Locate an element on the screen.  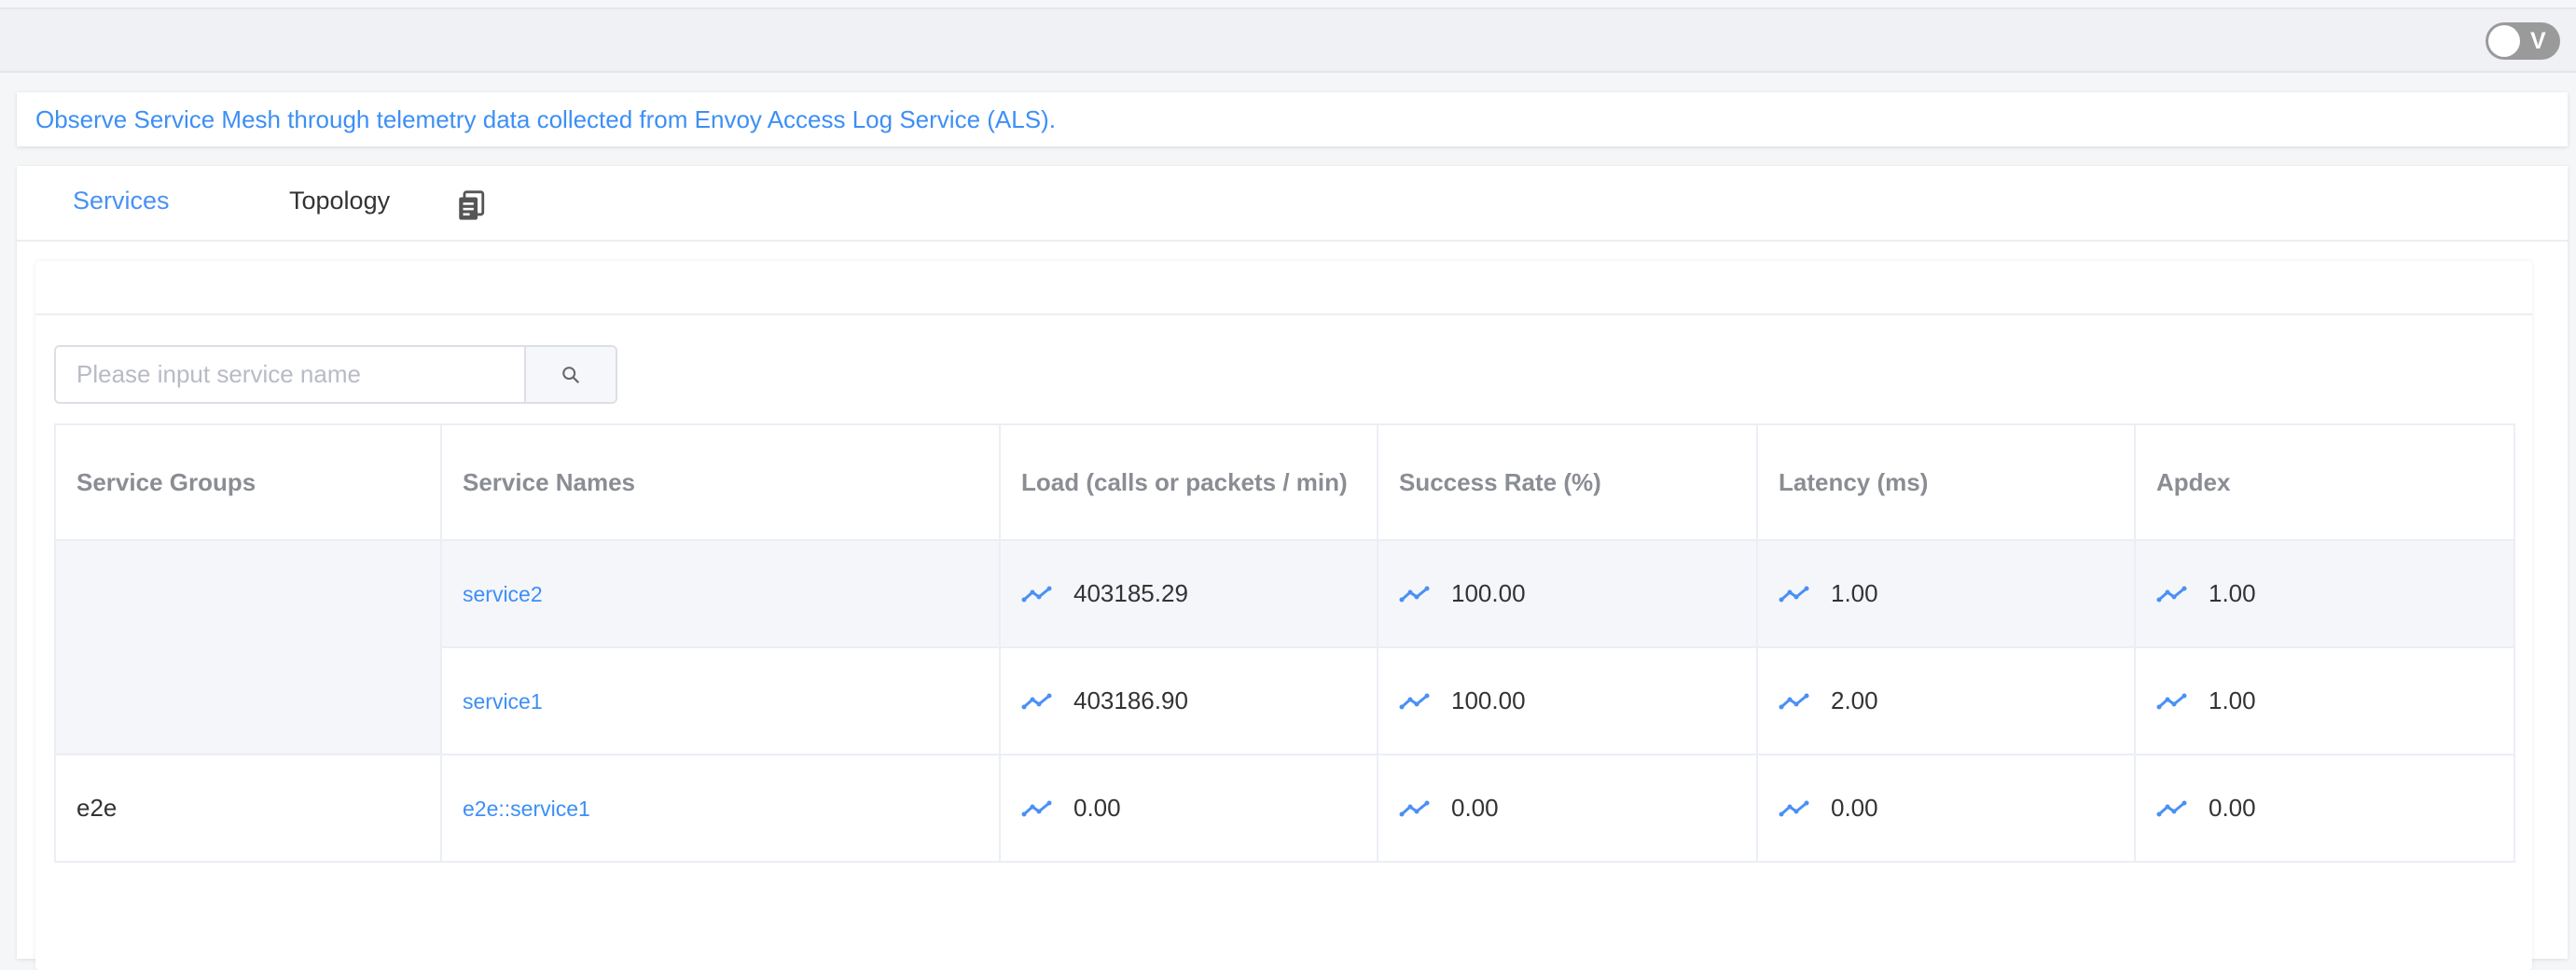
metric-latency-cell: 1.00 is located at coordinates (1946, 593).